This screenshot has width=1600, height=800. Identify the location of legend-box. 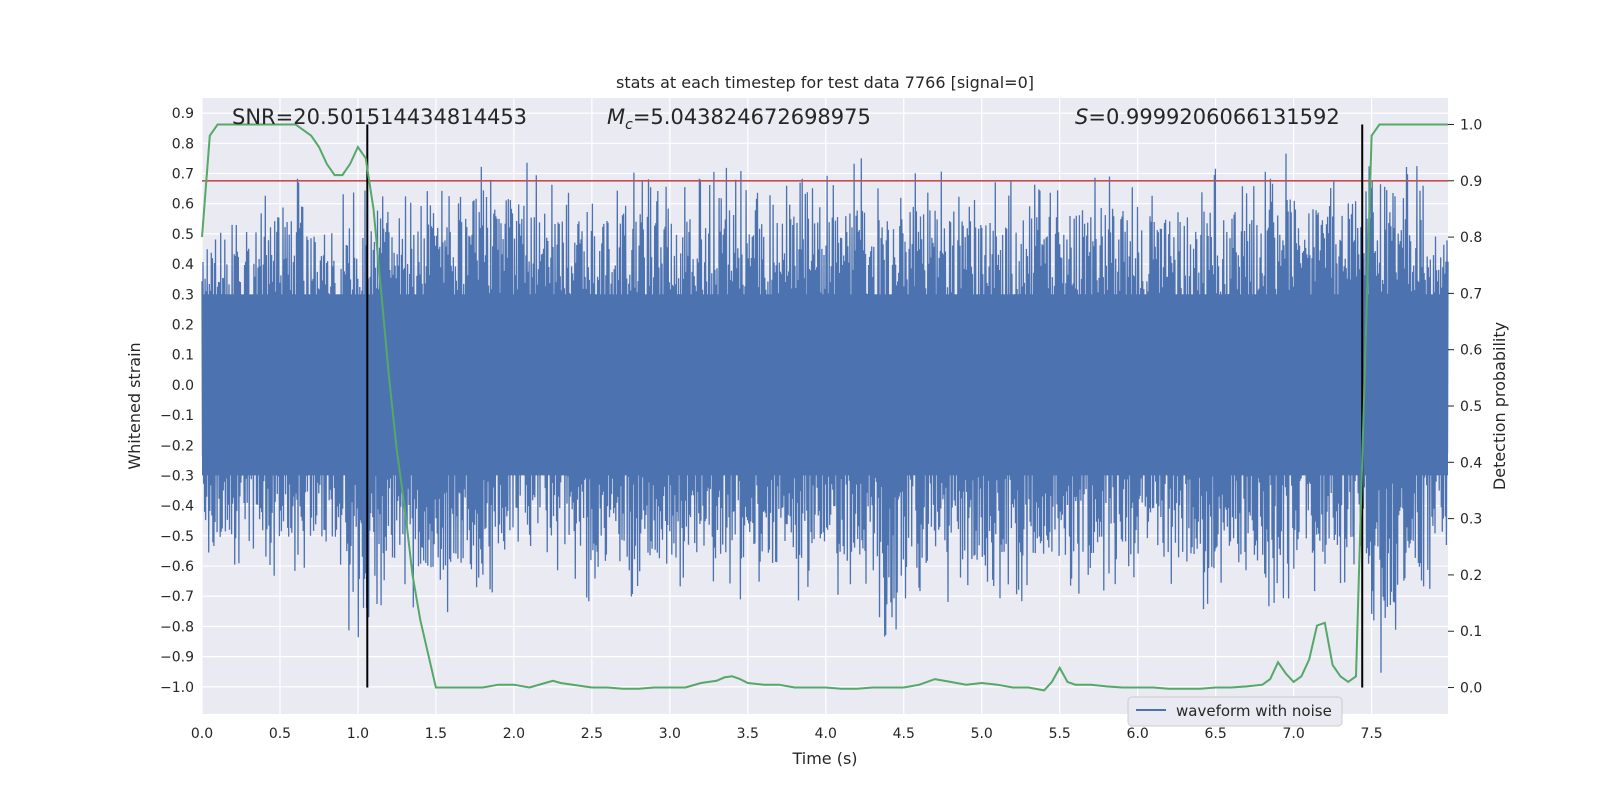
(1235, 711).